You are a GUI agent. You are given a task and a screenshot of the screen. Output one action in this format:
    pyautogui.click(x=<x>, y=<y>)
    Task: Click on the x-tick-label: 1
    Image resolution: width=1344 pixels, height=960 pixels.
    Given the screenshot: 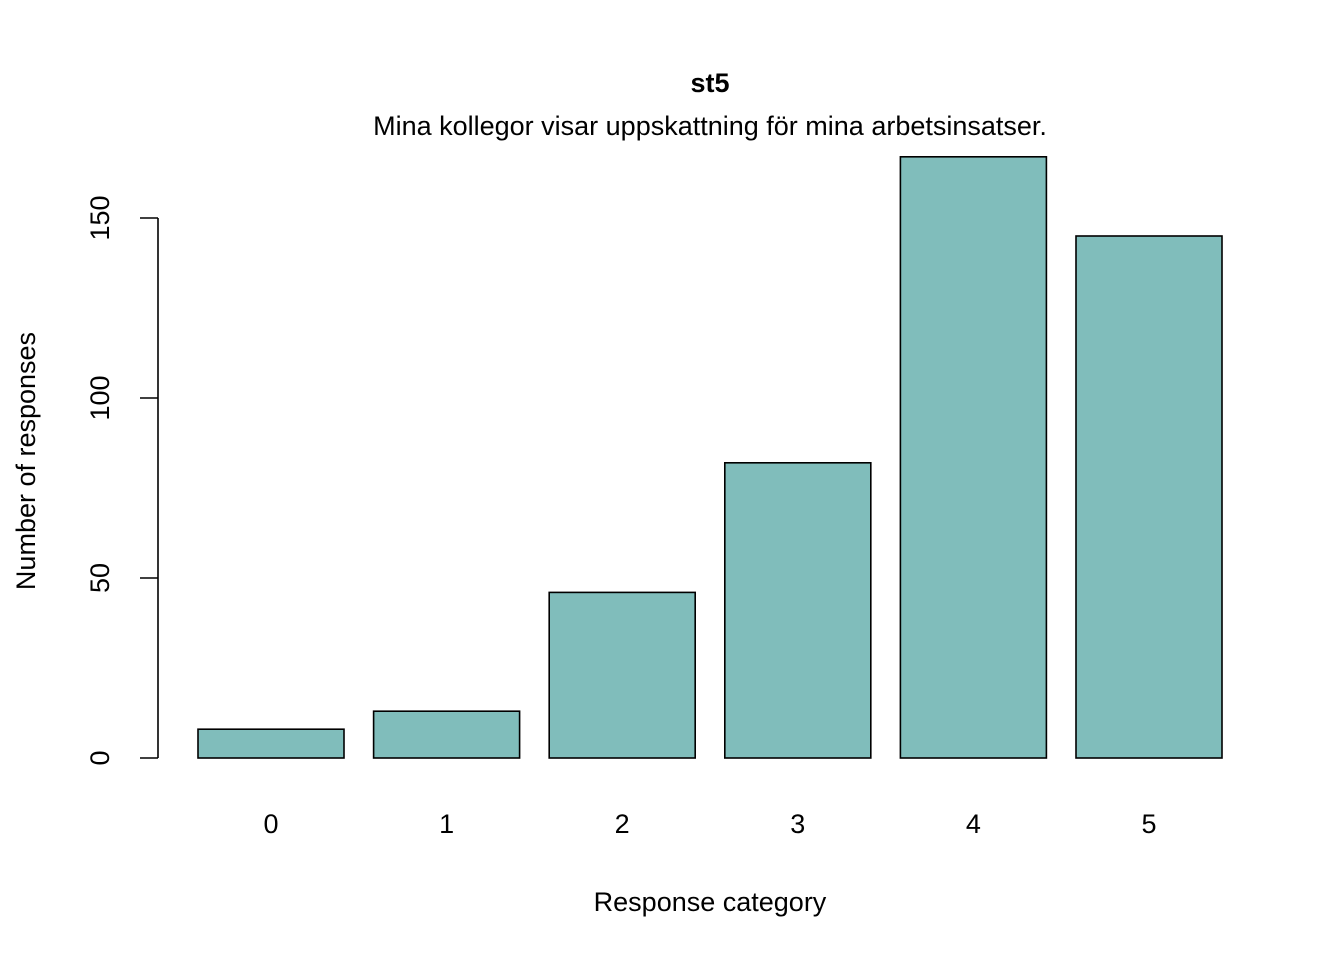 What is the action you would take?
    pyautogui.click(x=446, y=824)
    